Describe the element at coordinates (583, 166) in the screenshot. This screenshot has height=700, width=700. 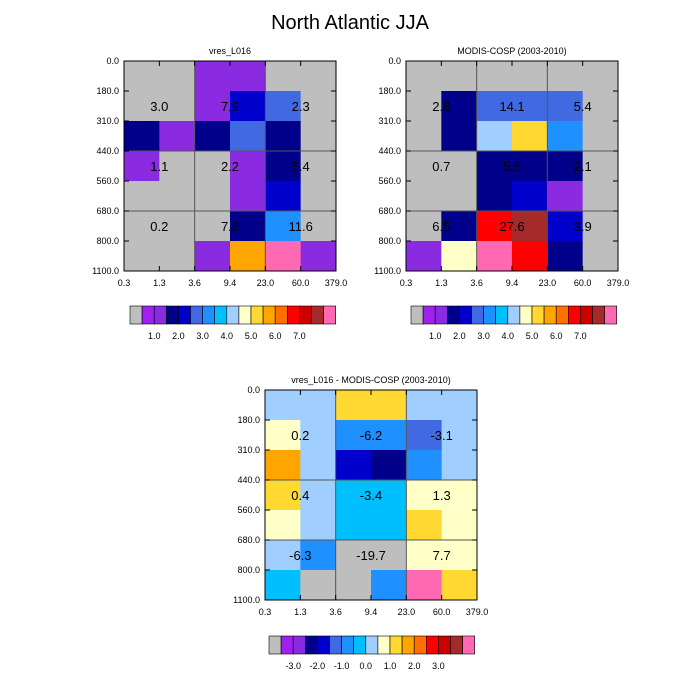
I see `group-value-label: 2.1` at that location.